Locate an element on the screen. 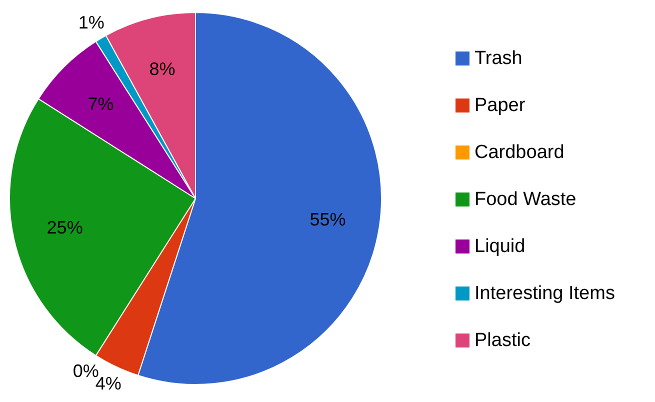 This screenshot has width=655, height=402. text: 0% is located at coordinates (85, 371).